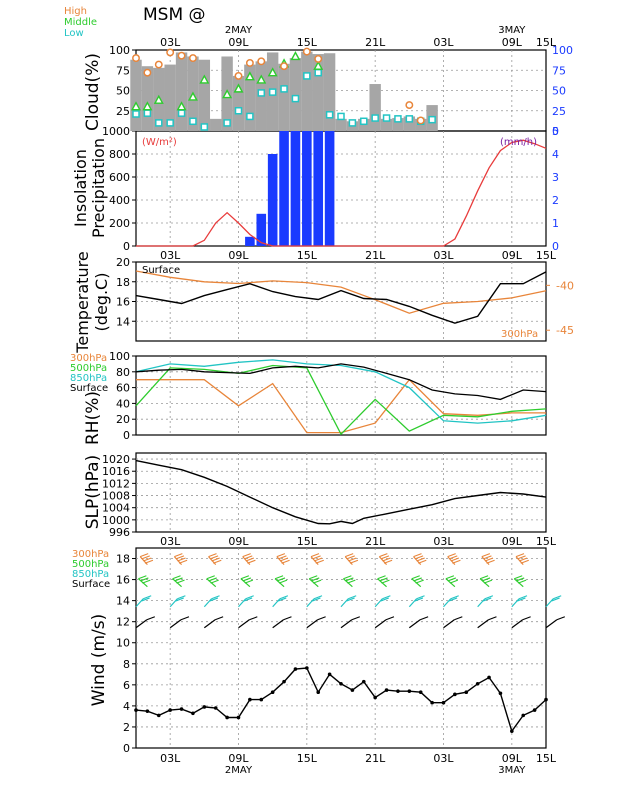 This screenshot has height=800, width=618. I want to click on insolation-right-tick-5: 5, so click(555, 131).